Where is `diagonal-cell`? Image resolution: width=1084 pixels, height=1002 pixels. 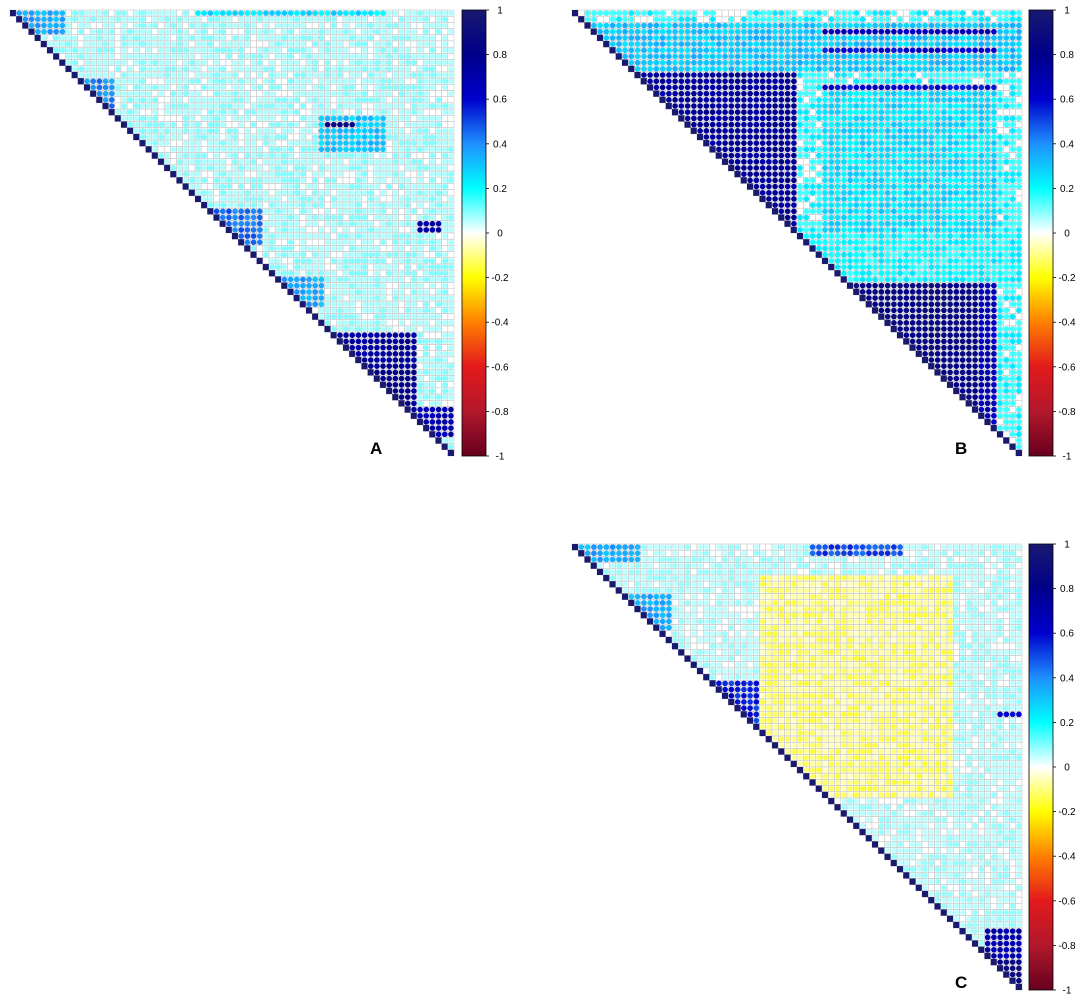 diagonal-cell is located at coordinates (228, 229).